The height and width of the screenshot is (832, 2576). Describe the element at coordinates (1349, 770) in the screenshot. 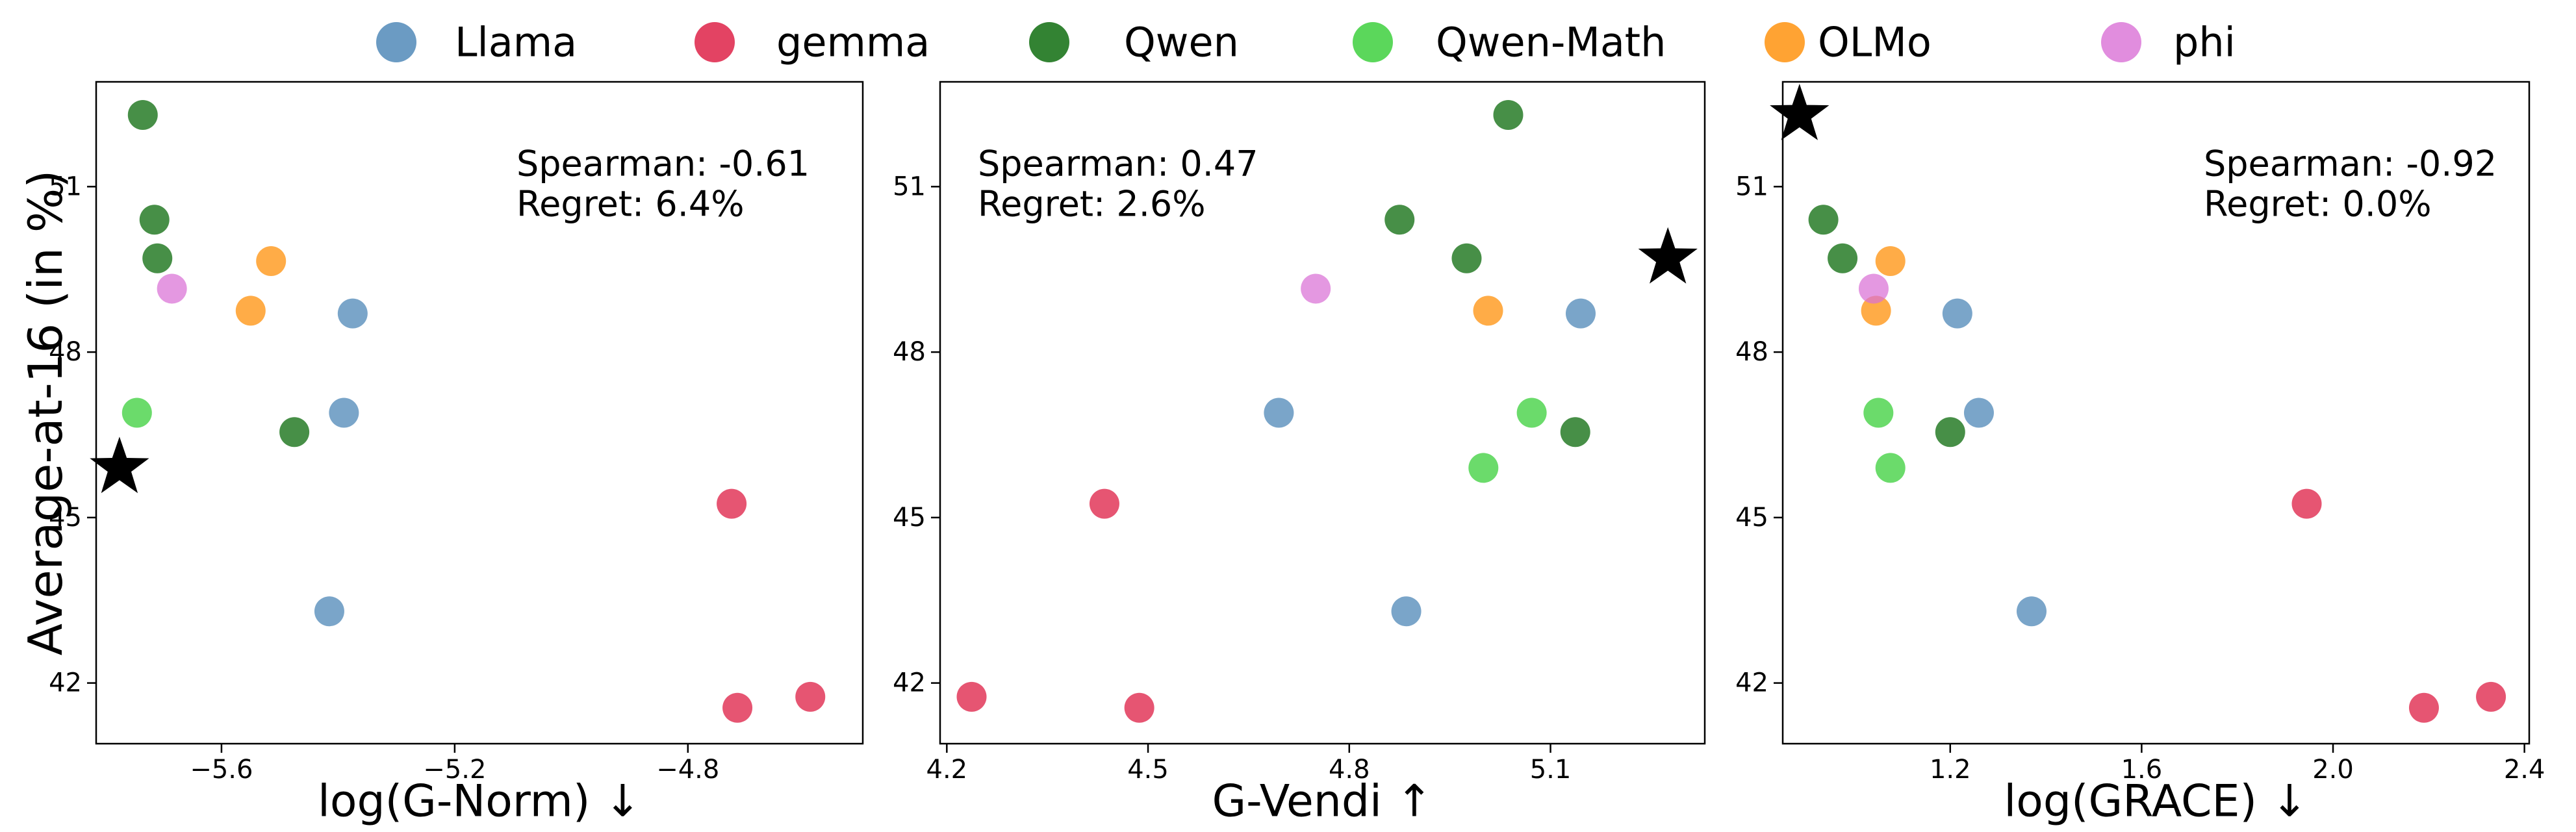

I see `x-tick-label: 4.8` at that location.